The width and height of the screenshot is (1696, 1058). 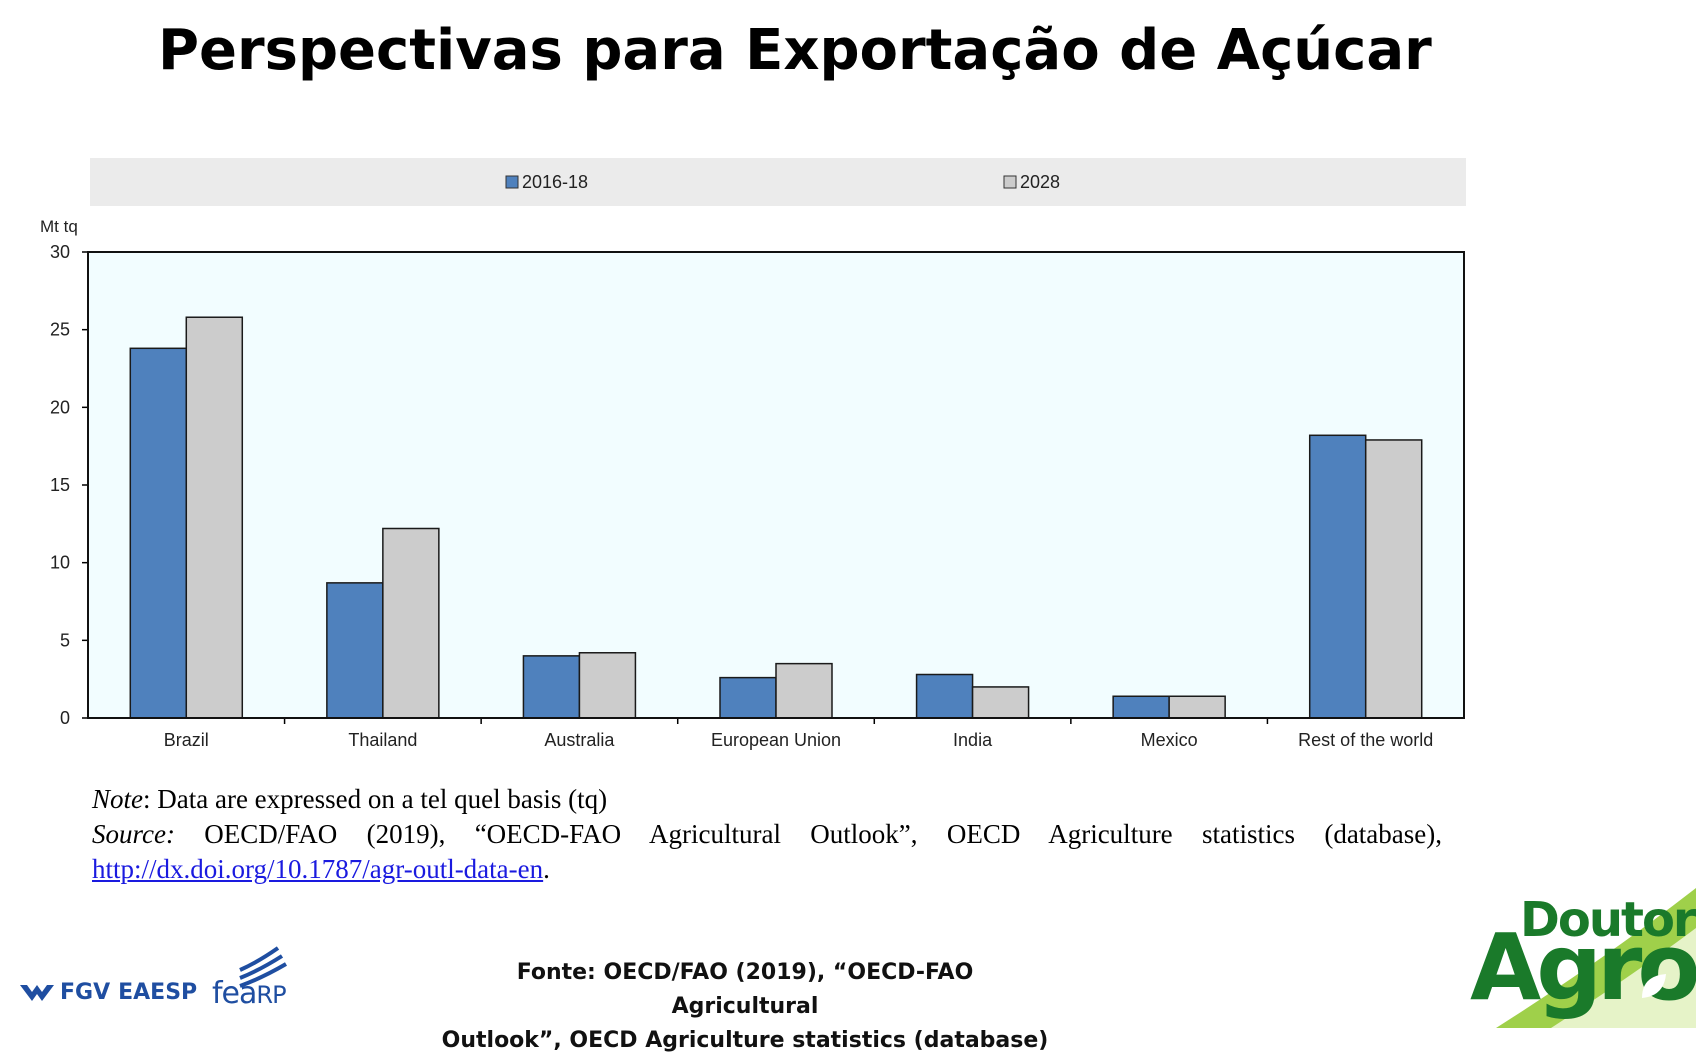 I want to click on legend-swatch-2028, so click(x=1010, y=182).